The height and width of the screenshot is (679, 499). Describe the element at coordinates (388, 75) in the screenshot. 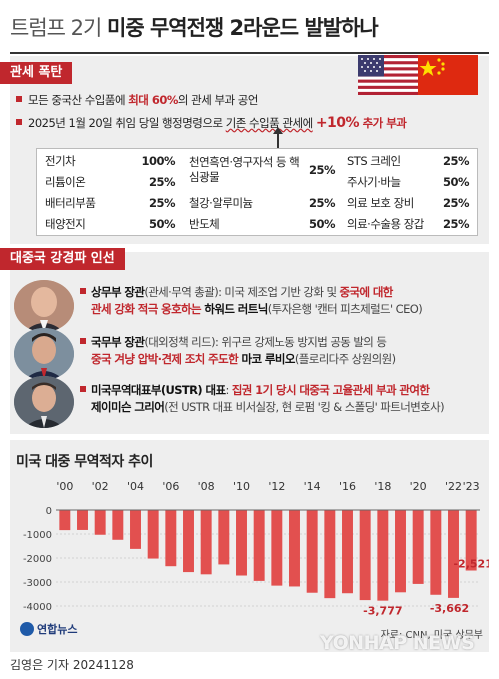

I see `us-flag-icon` at that location.